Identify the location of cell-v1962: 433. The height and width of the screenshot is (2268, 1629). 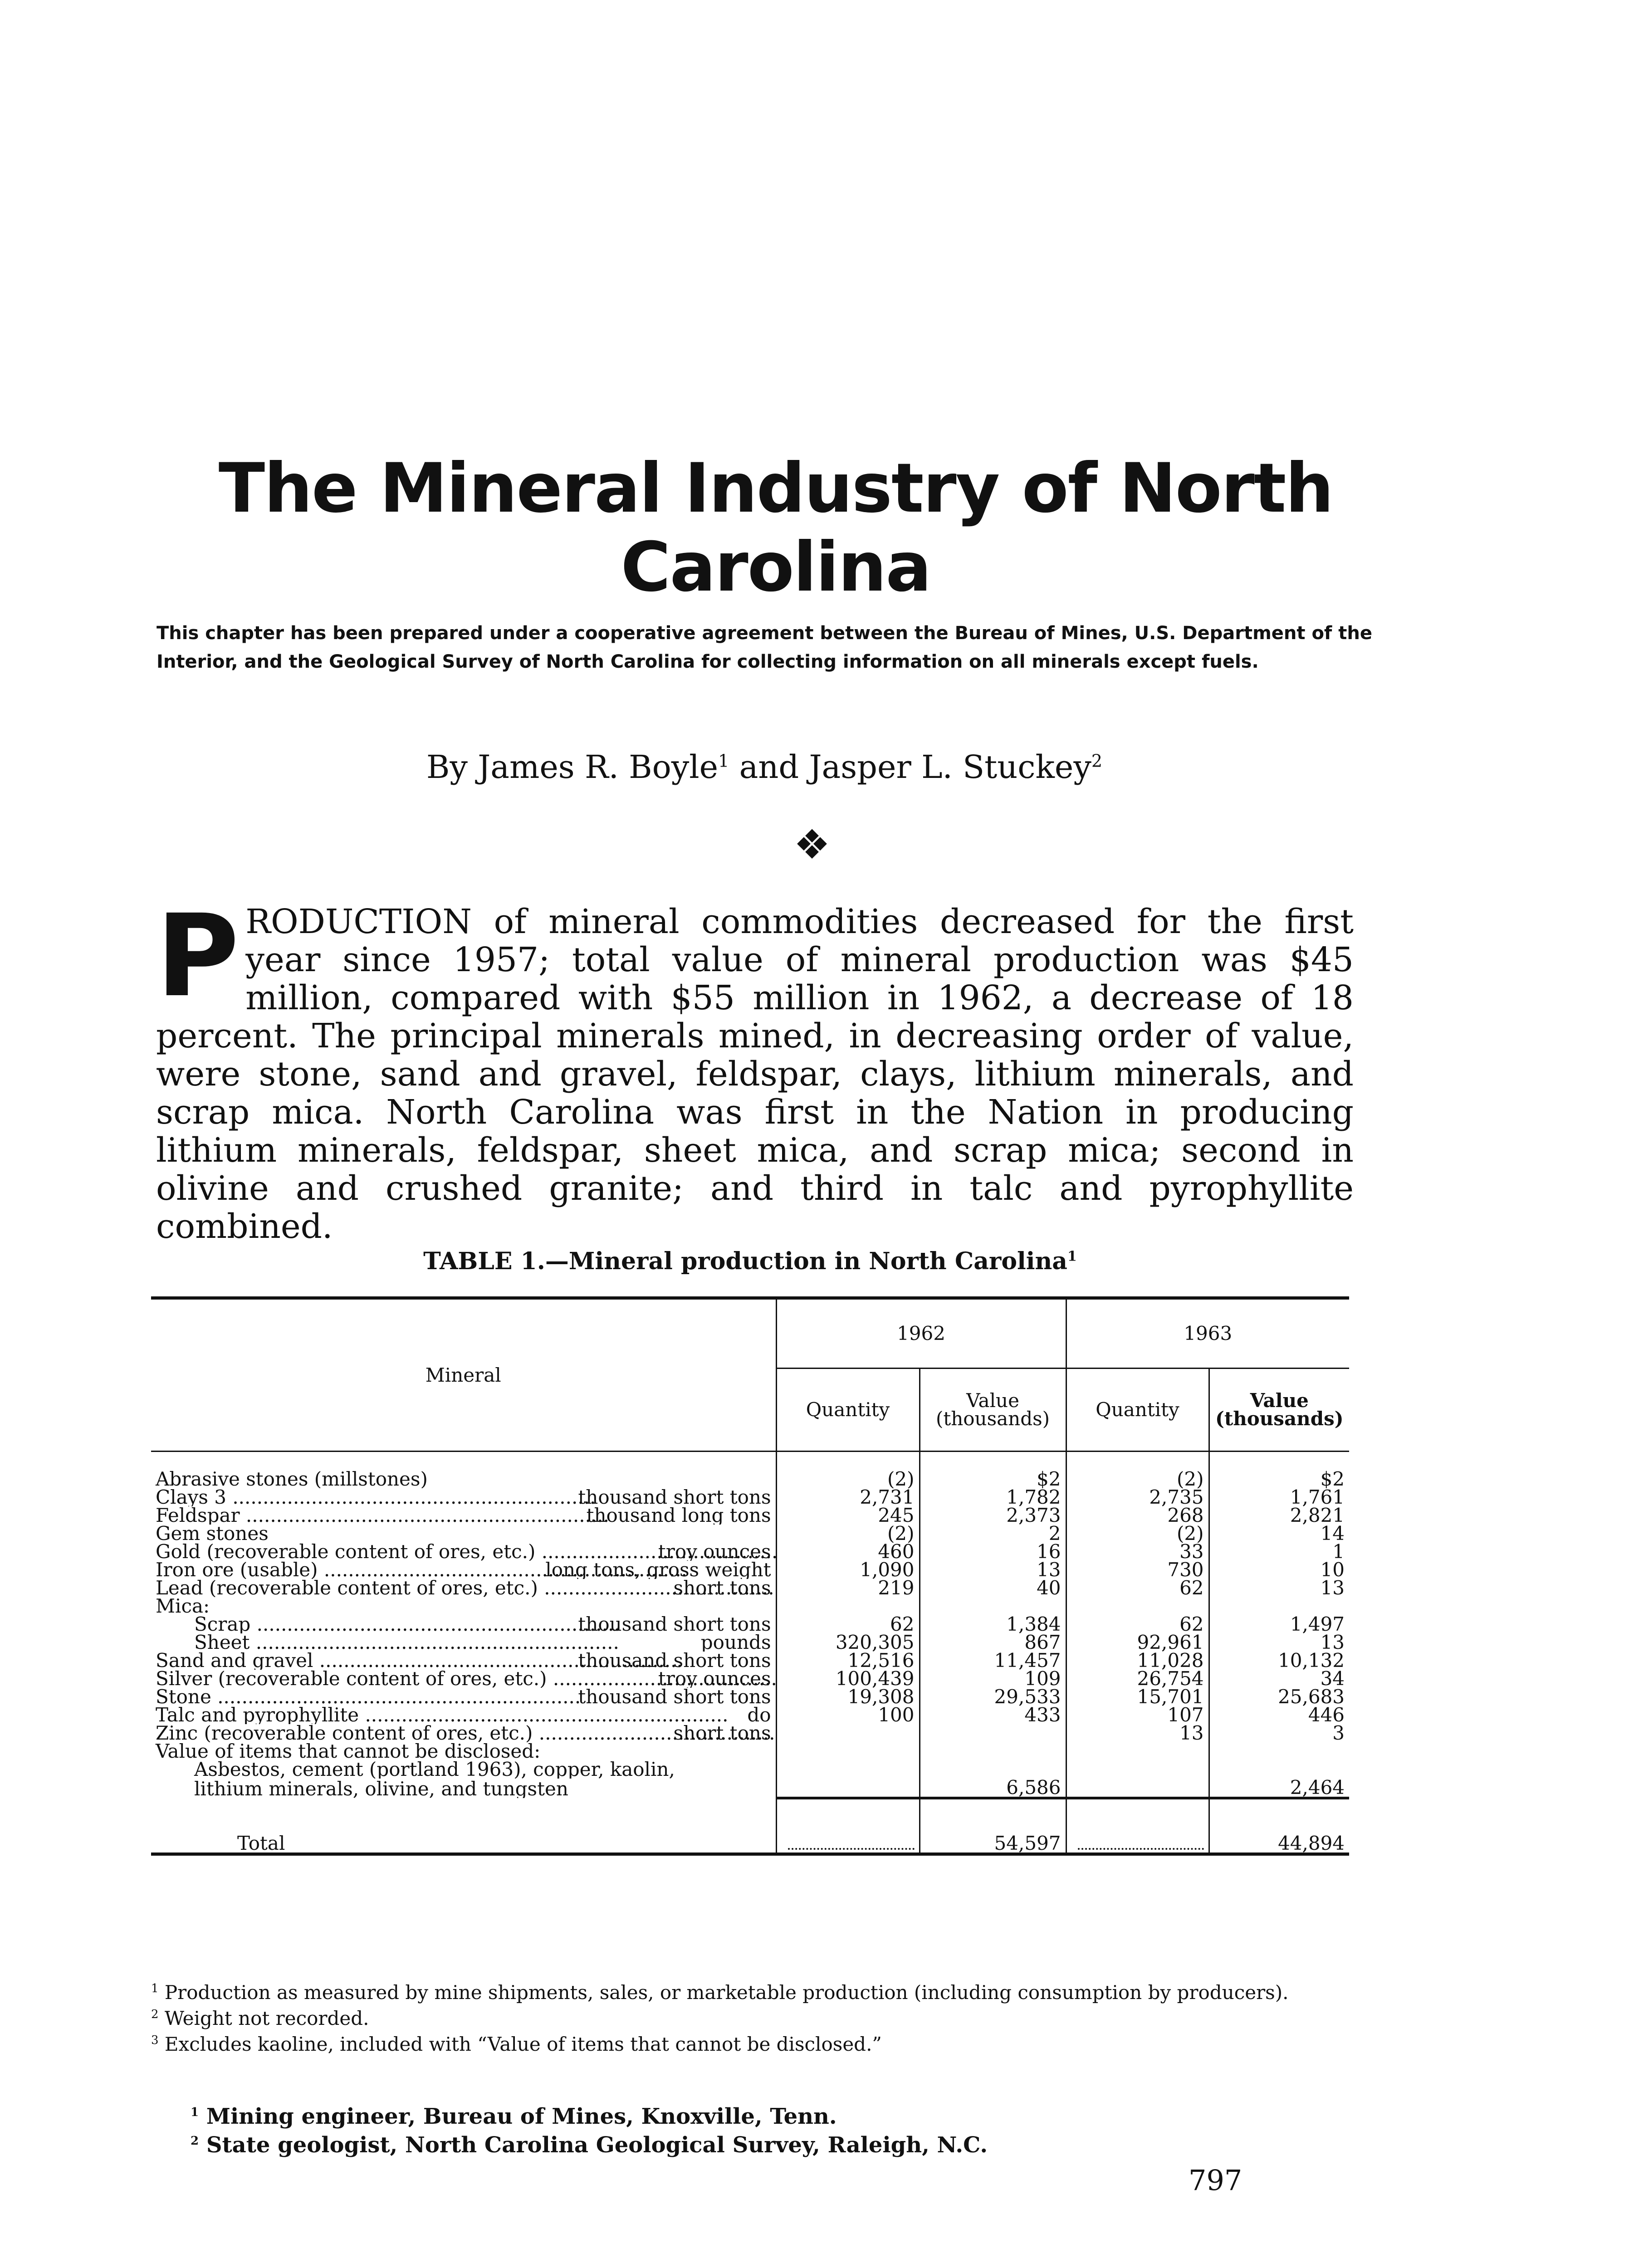
(992, 1715).